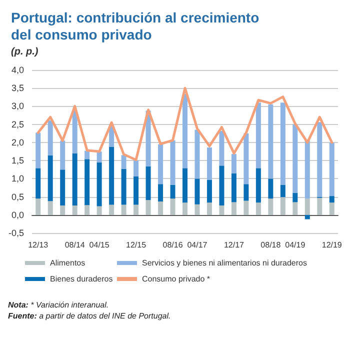 The height and width of the screenshot is (338, 350). Describe the element at coordinates (17, 106) in the screenshot. I see `y-tick-label: 3,0` at that location.